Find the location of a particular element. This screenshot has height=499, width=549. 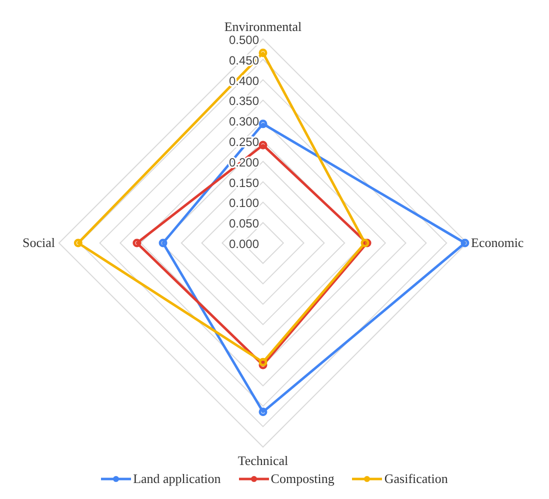

legend-label: Gasification is located at coordinates (415, 479).